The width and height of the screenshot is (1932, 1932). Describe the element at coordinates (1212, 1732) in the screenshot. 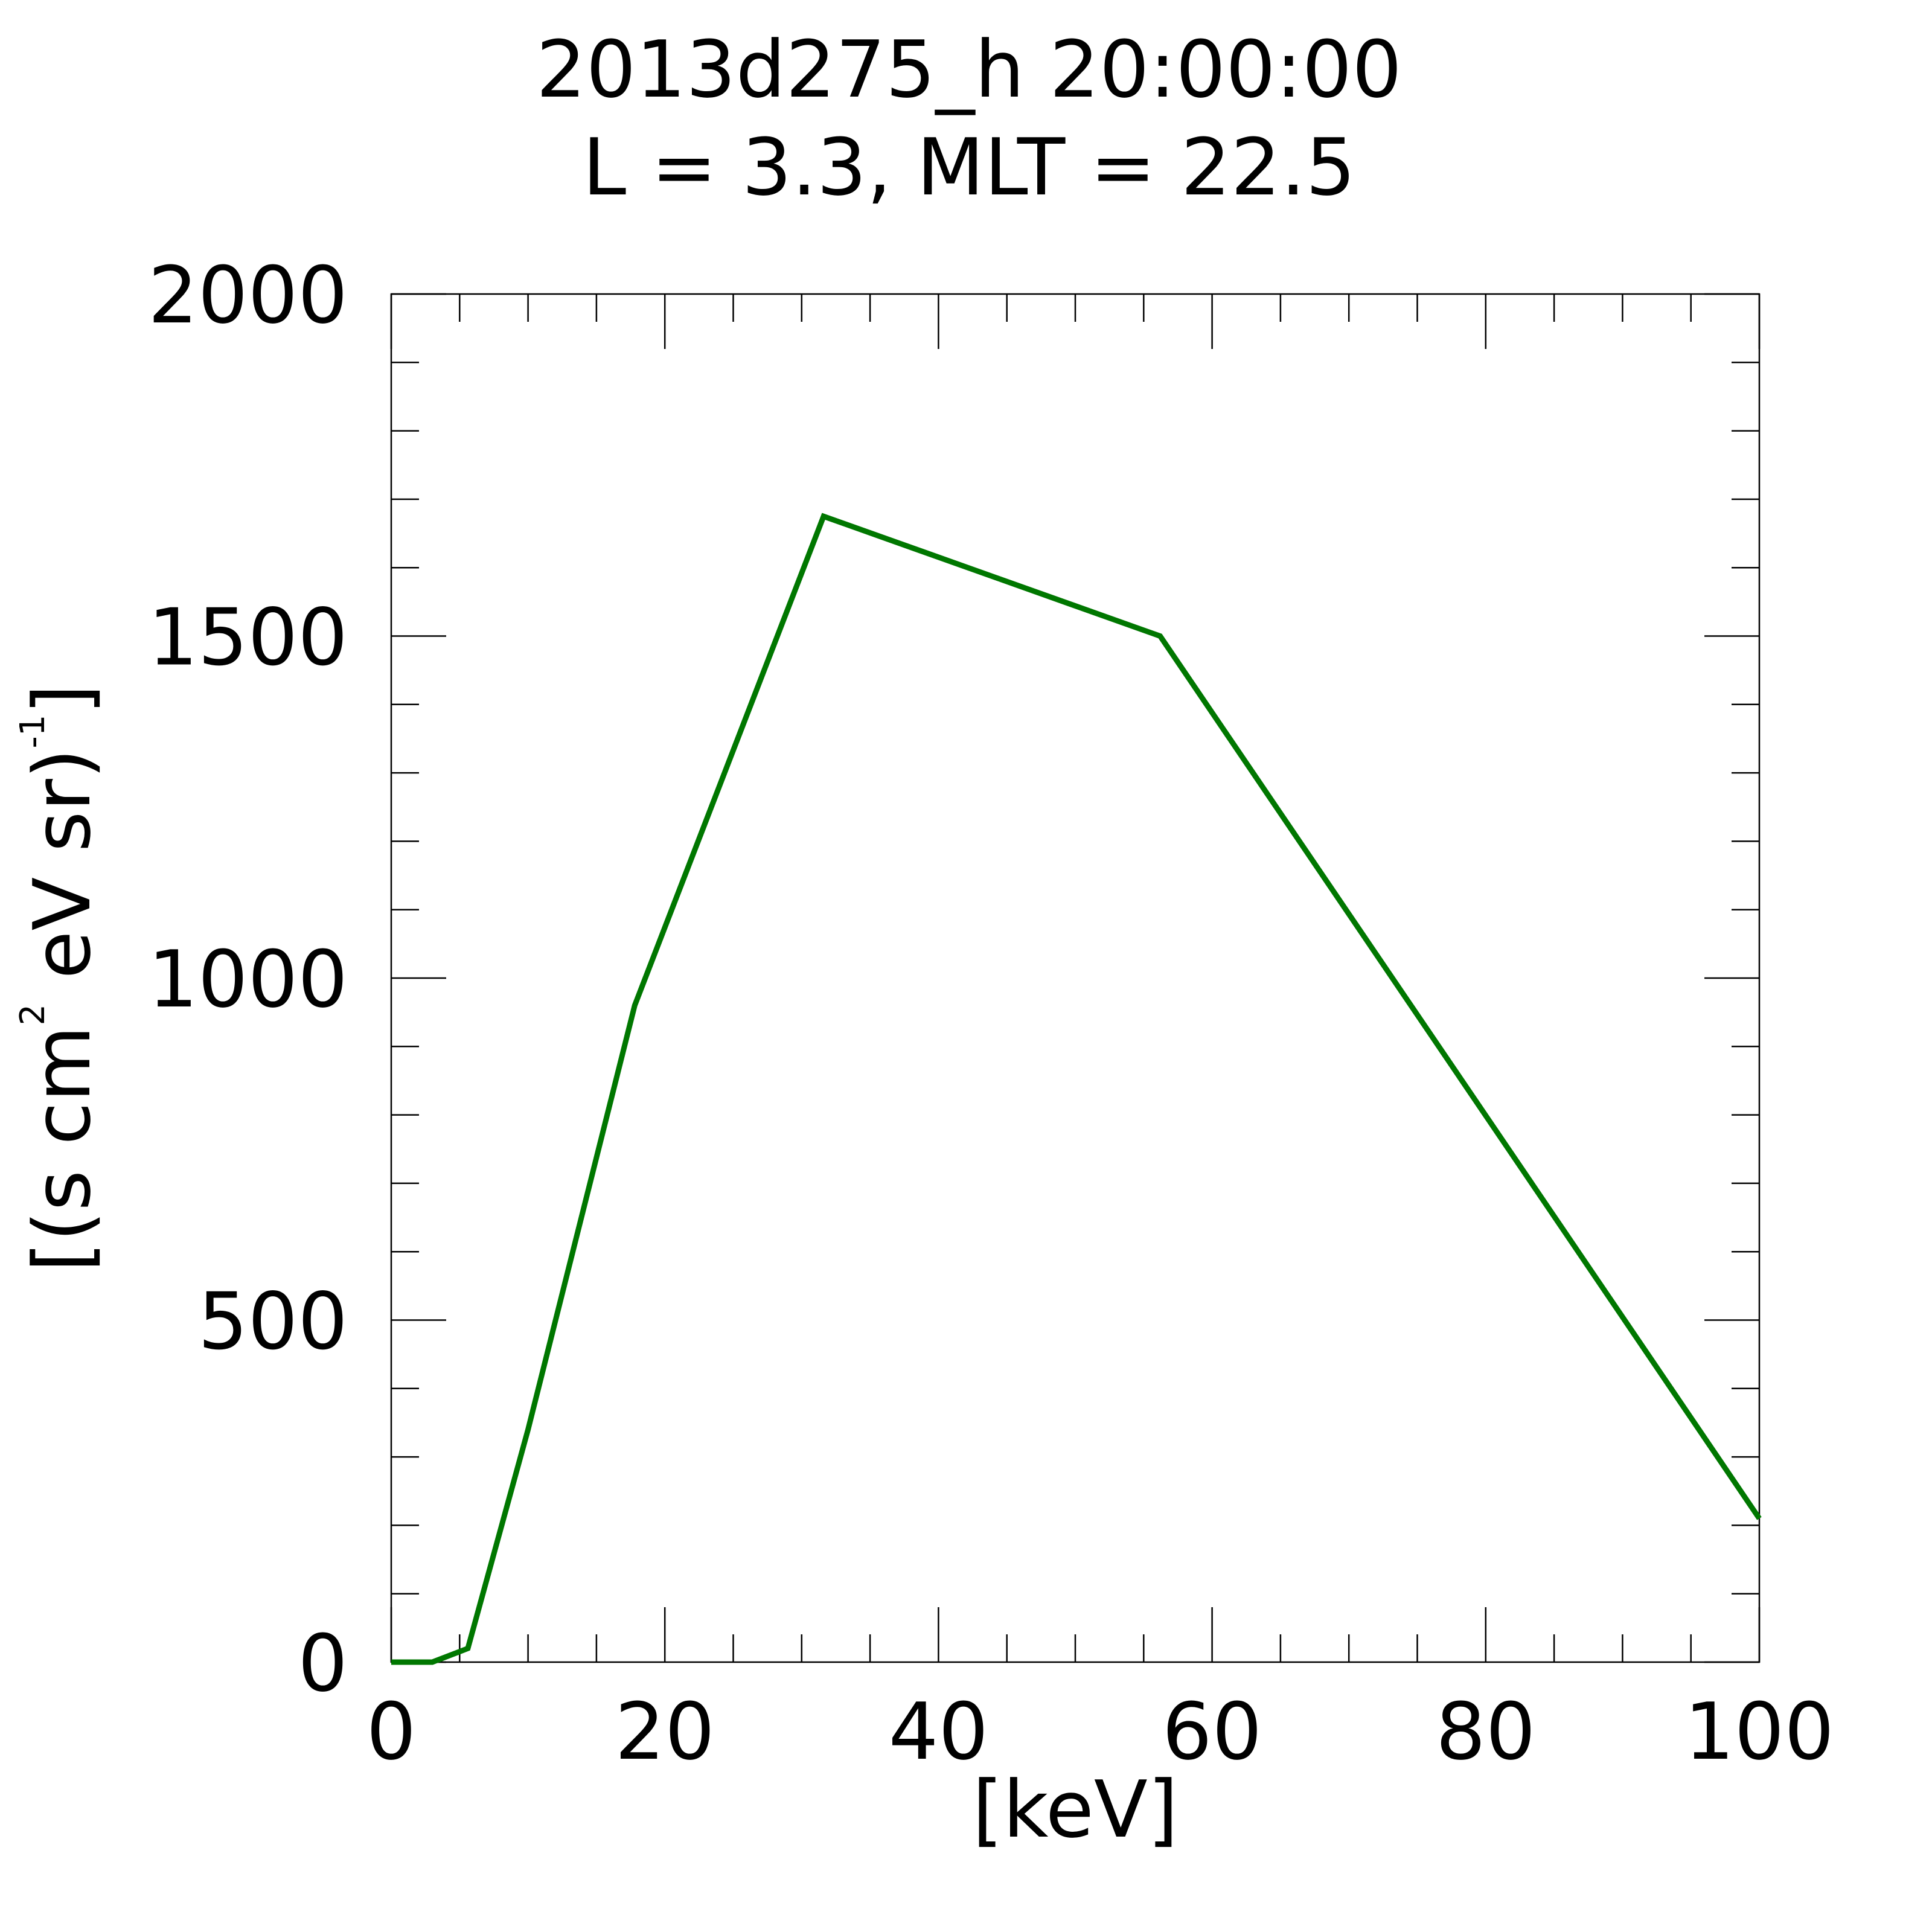

I see `x-tick-label: 60` at that location.